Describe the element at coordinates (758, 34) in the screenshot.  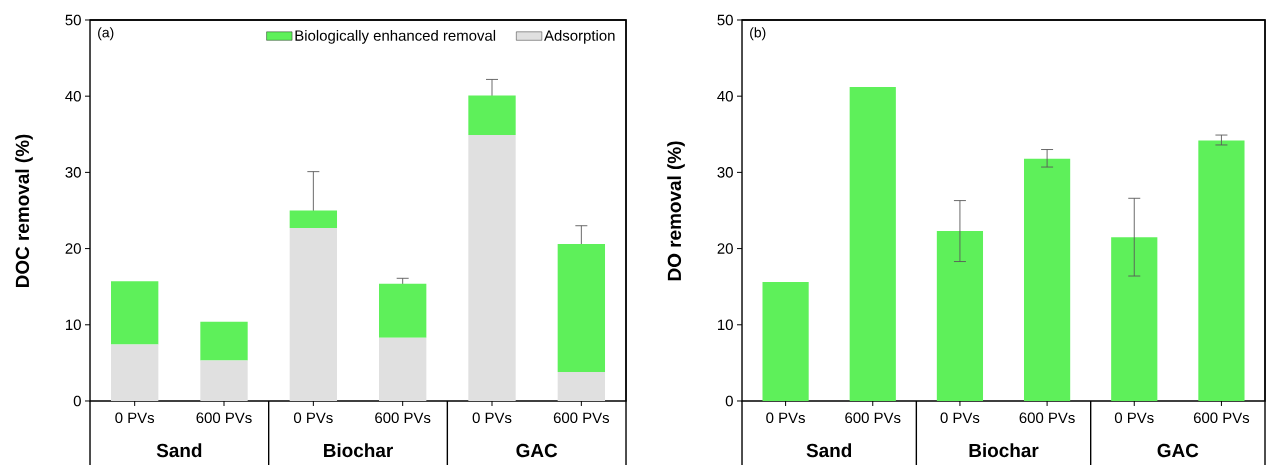
I see `annotation: (b)` at that location.